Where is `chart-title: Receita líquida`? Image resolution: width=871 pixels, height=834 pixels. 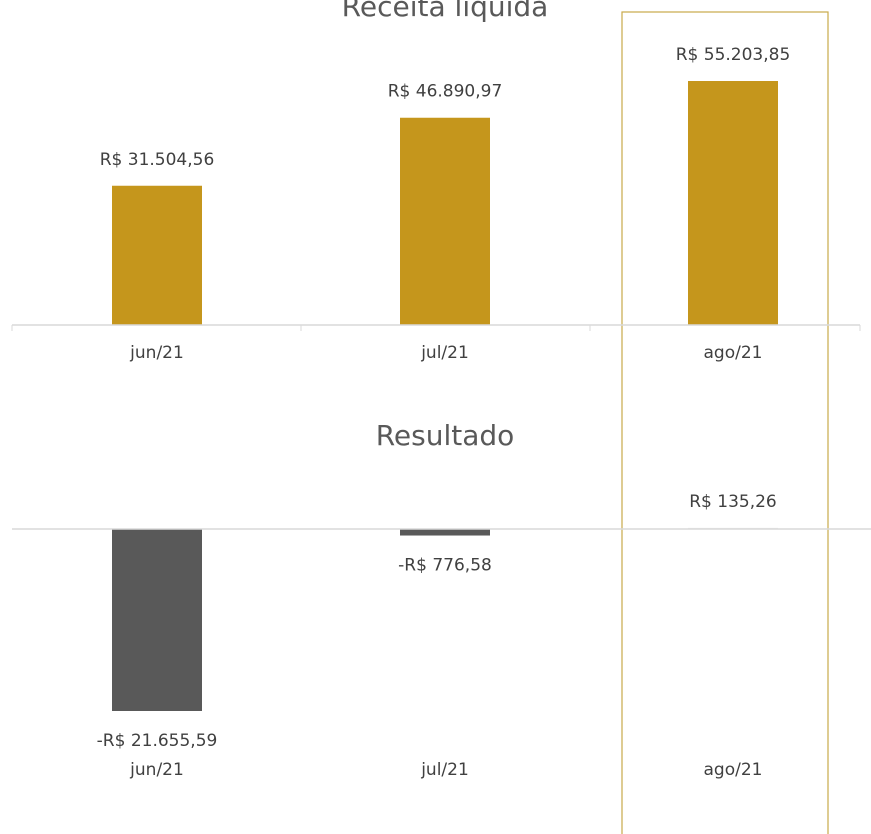 chart-title: Receita líquida is located at coordinates (445, 11).